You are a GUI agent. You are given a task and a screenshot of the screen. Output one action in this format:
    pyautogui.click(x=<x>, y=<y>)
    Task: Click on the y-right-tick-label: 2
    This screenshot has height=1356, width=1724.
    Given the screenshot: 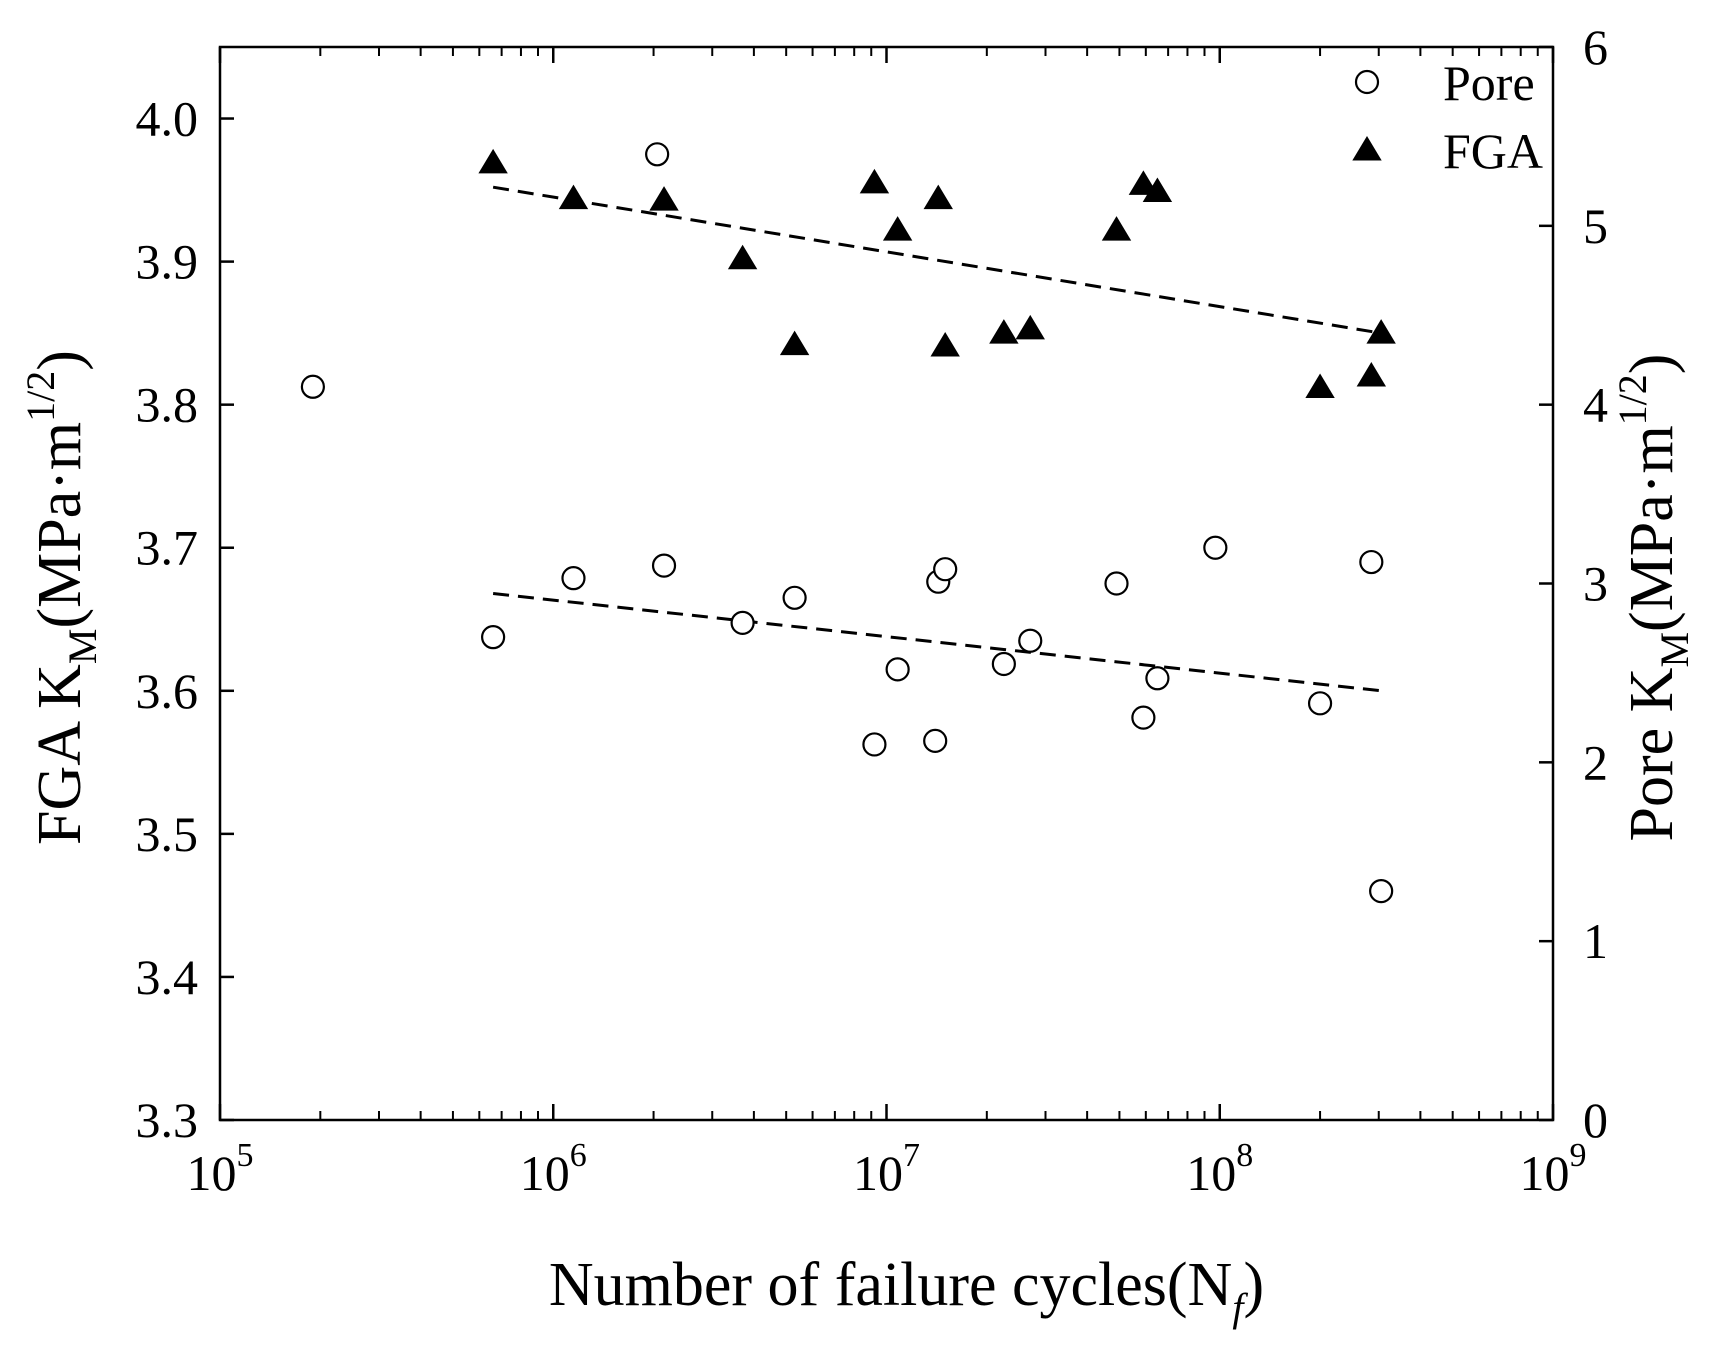 What is the action you would take?
    pyautogui.click(x=1595, y=762)
    